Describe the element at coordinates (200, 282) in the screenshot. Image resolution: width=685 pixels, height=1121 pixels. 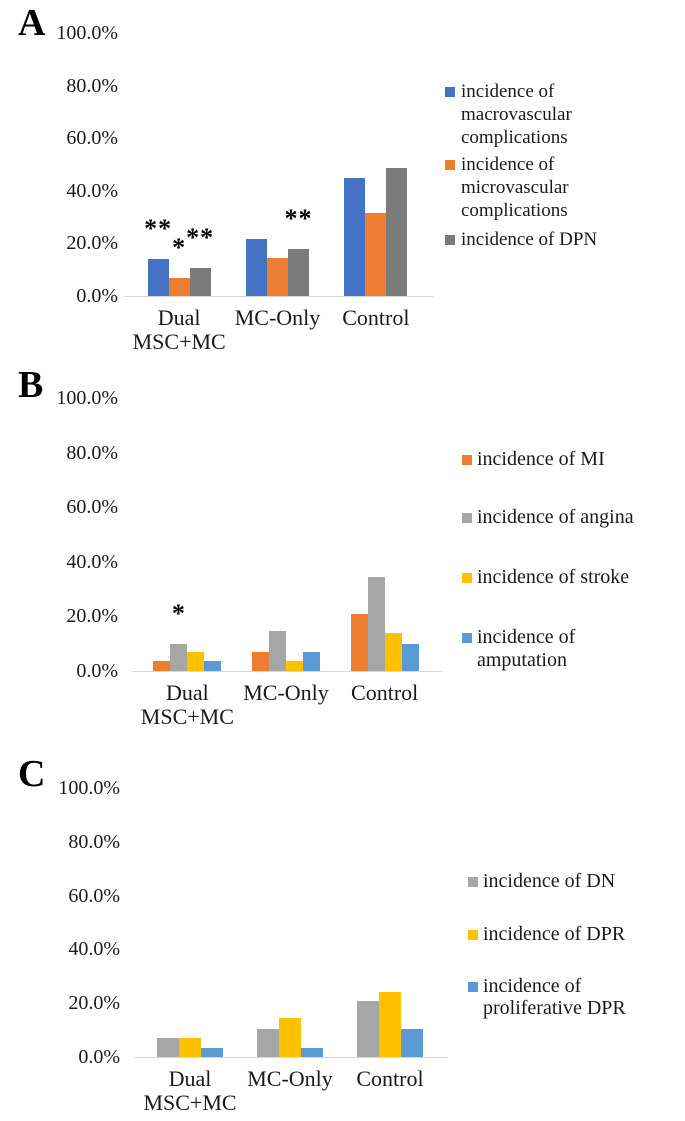
I see `bar-a-series2-cat0` at that location.